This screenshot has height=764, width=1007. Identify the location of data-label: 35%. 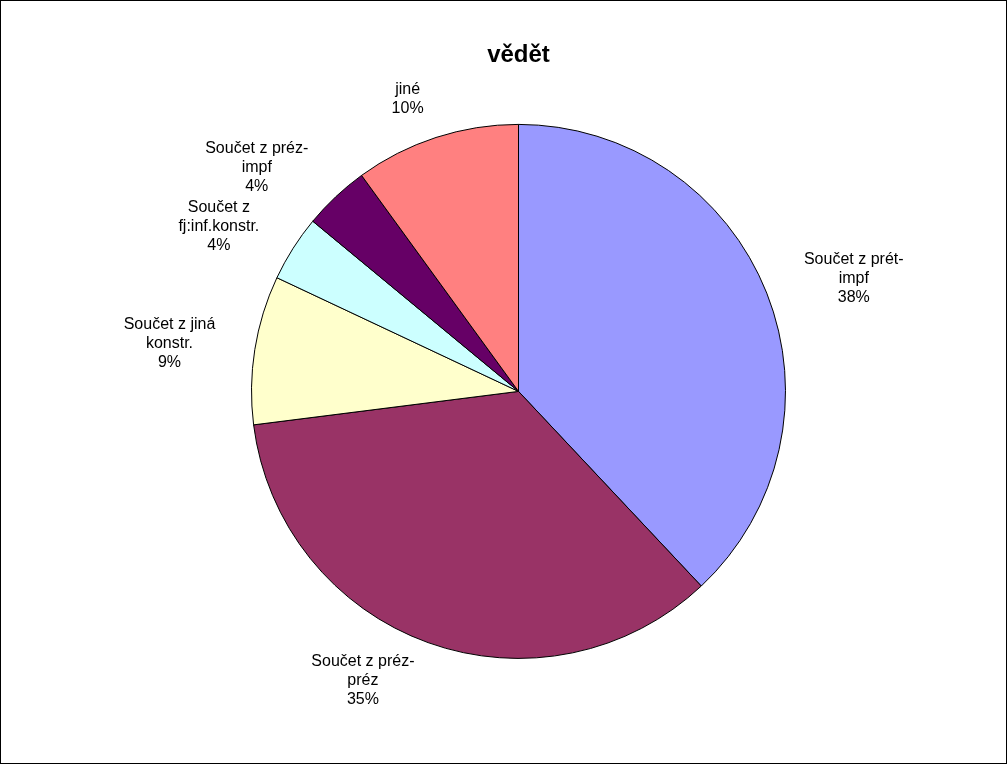
(362, 698).